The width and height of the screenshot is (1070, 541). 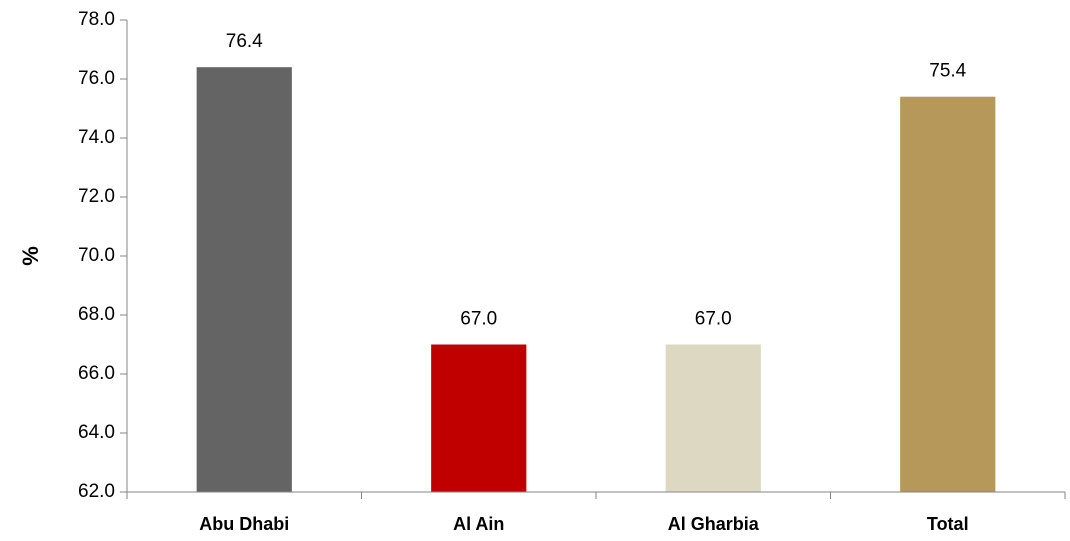 What do you see at coordinates (947, 71) in the screenshot?
I see `data-label: 75.4` at bounding box center [947, 71].